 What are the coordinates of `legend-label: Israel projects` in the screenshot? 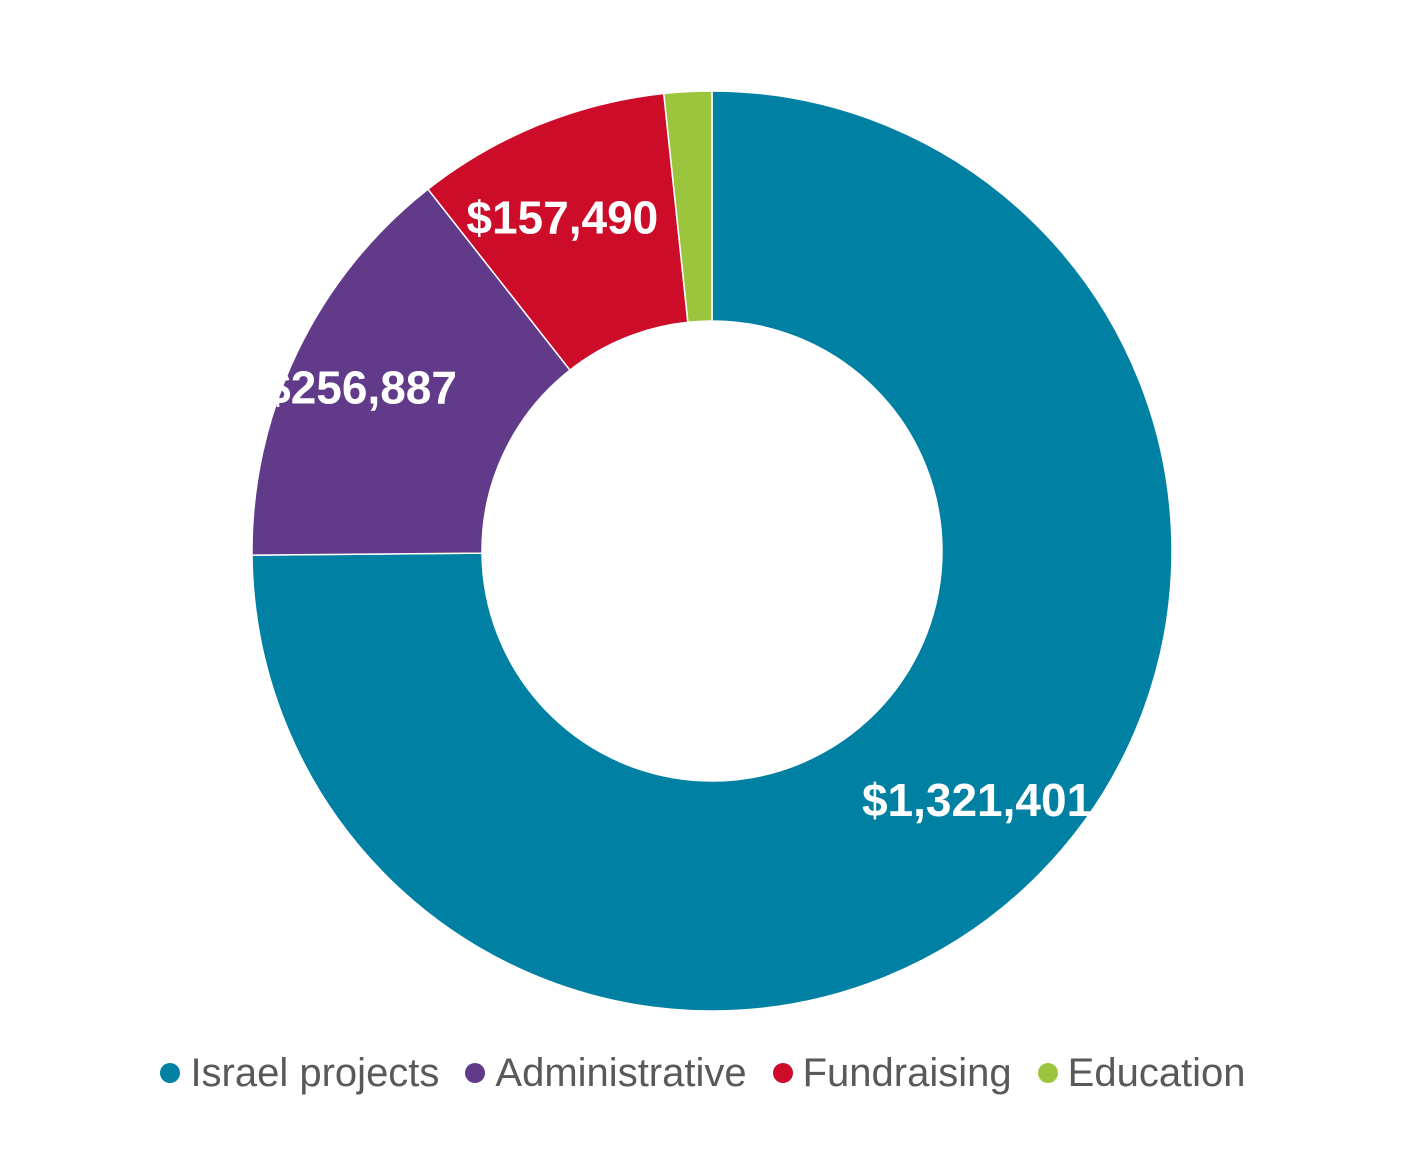 It's located at (315, 1072).